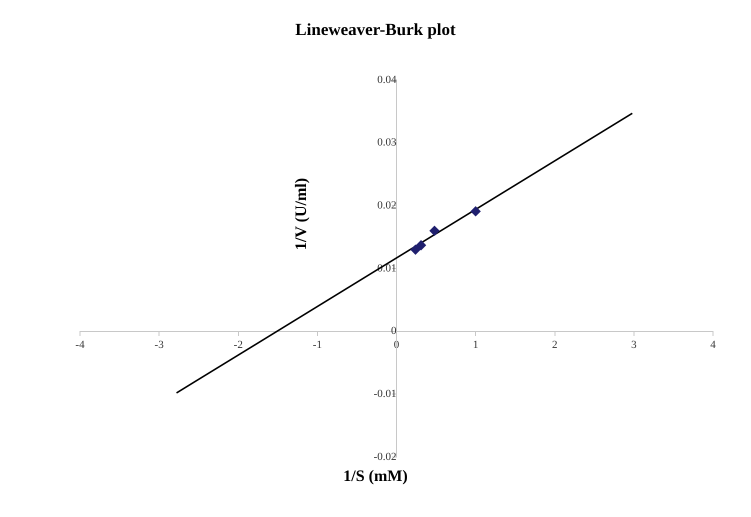 The image size is (751, 517). I want to click on y-tick-label: 0.01, so click(386, 268).